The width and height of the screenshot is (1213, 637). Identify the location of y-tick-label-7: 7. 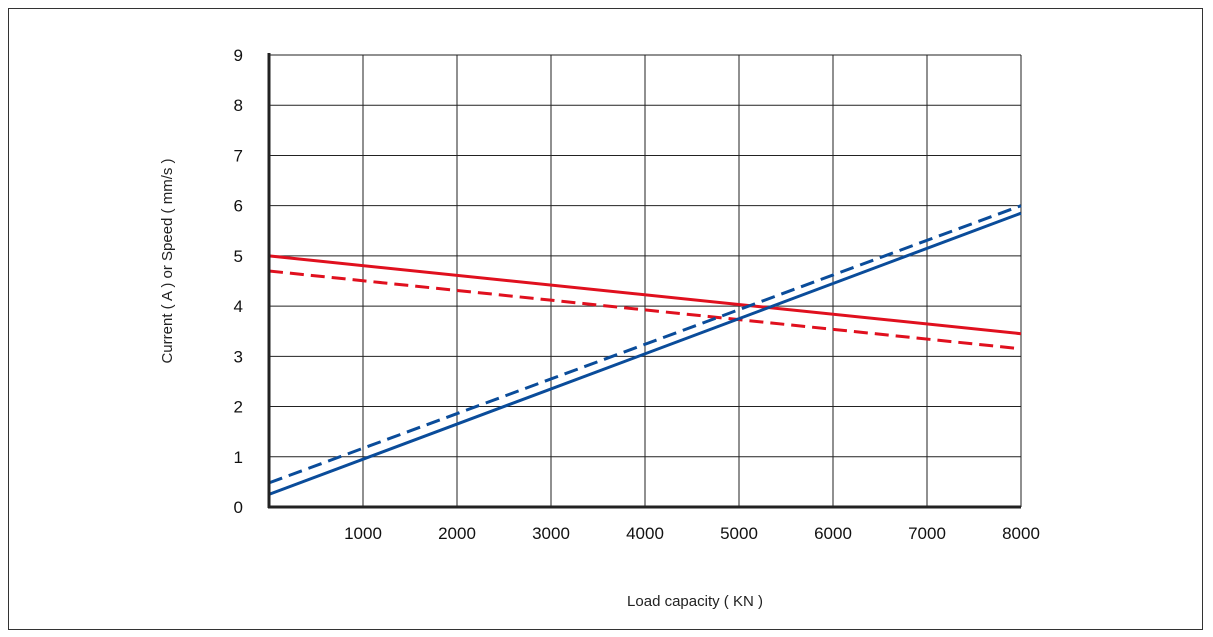
(238, 155).